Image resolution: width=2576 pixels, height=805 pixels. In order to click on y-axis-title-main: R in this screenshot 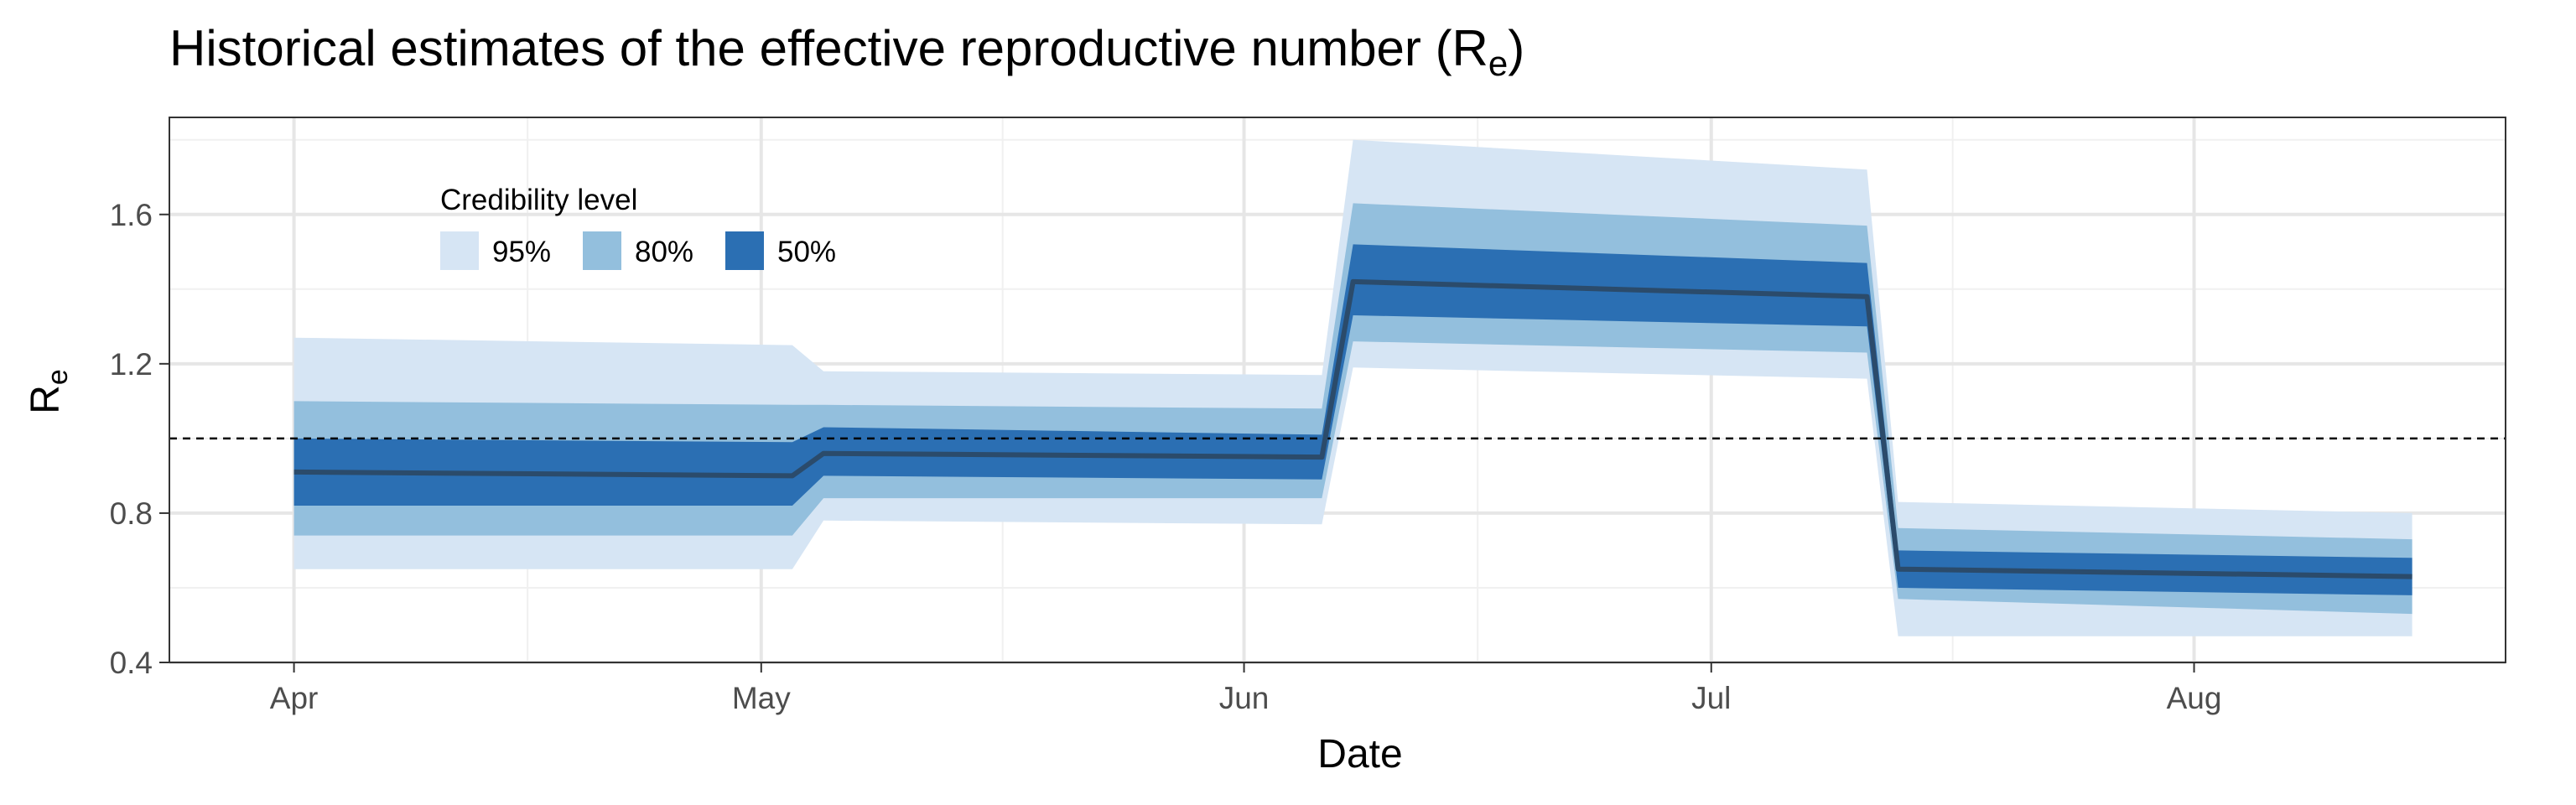, I will do `click(45, 399)`.